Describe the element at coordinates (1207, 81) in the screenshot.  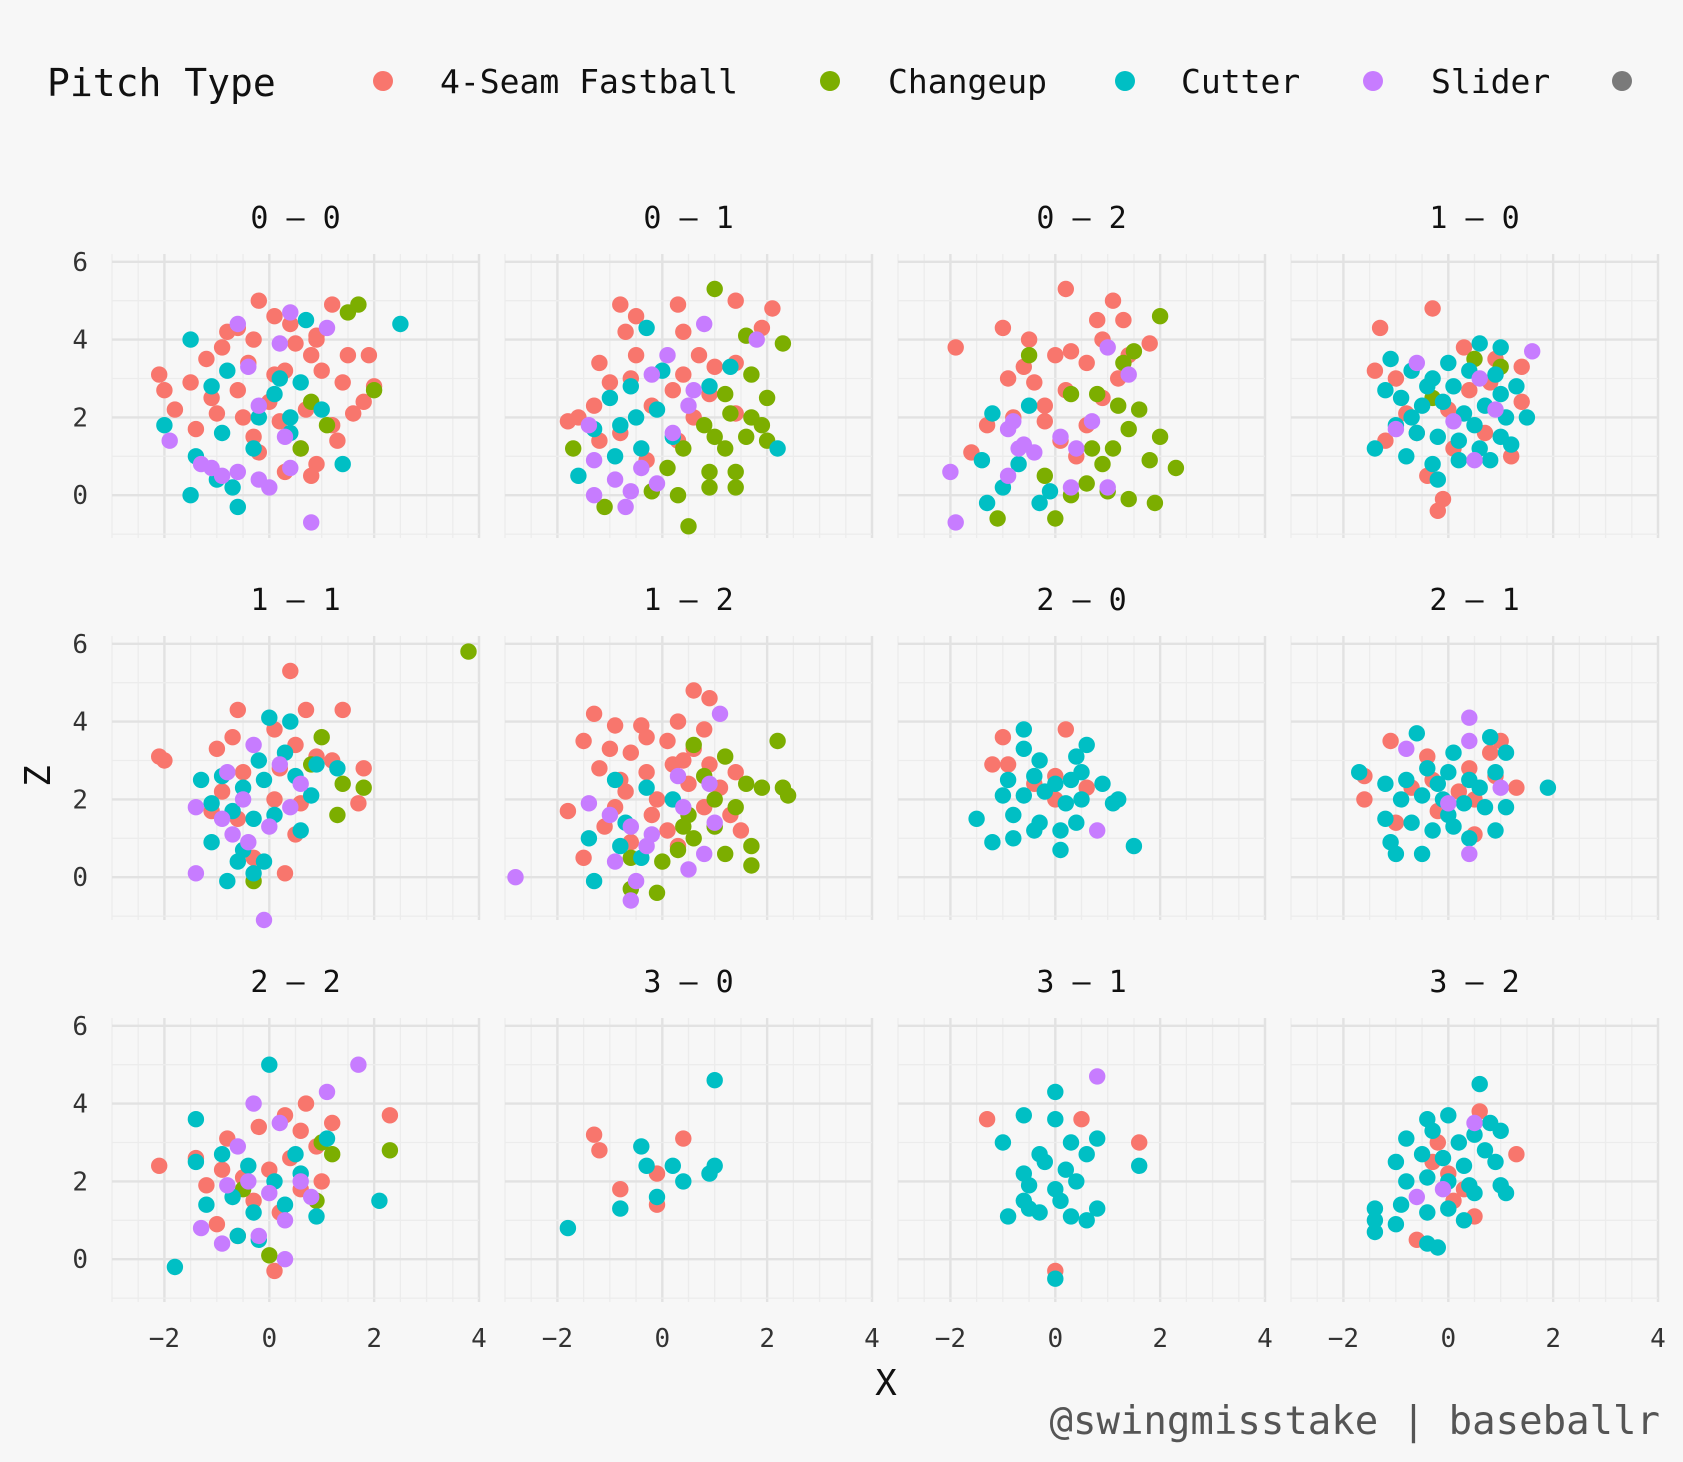
I see `legend-item: Cutter` at that location.